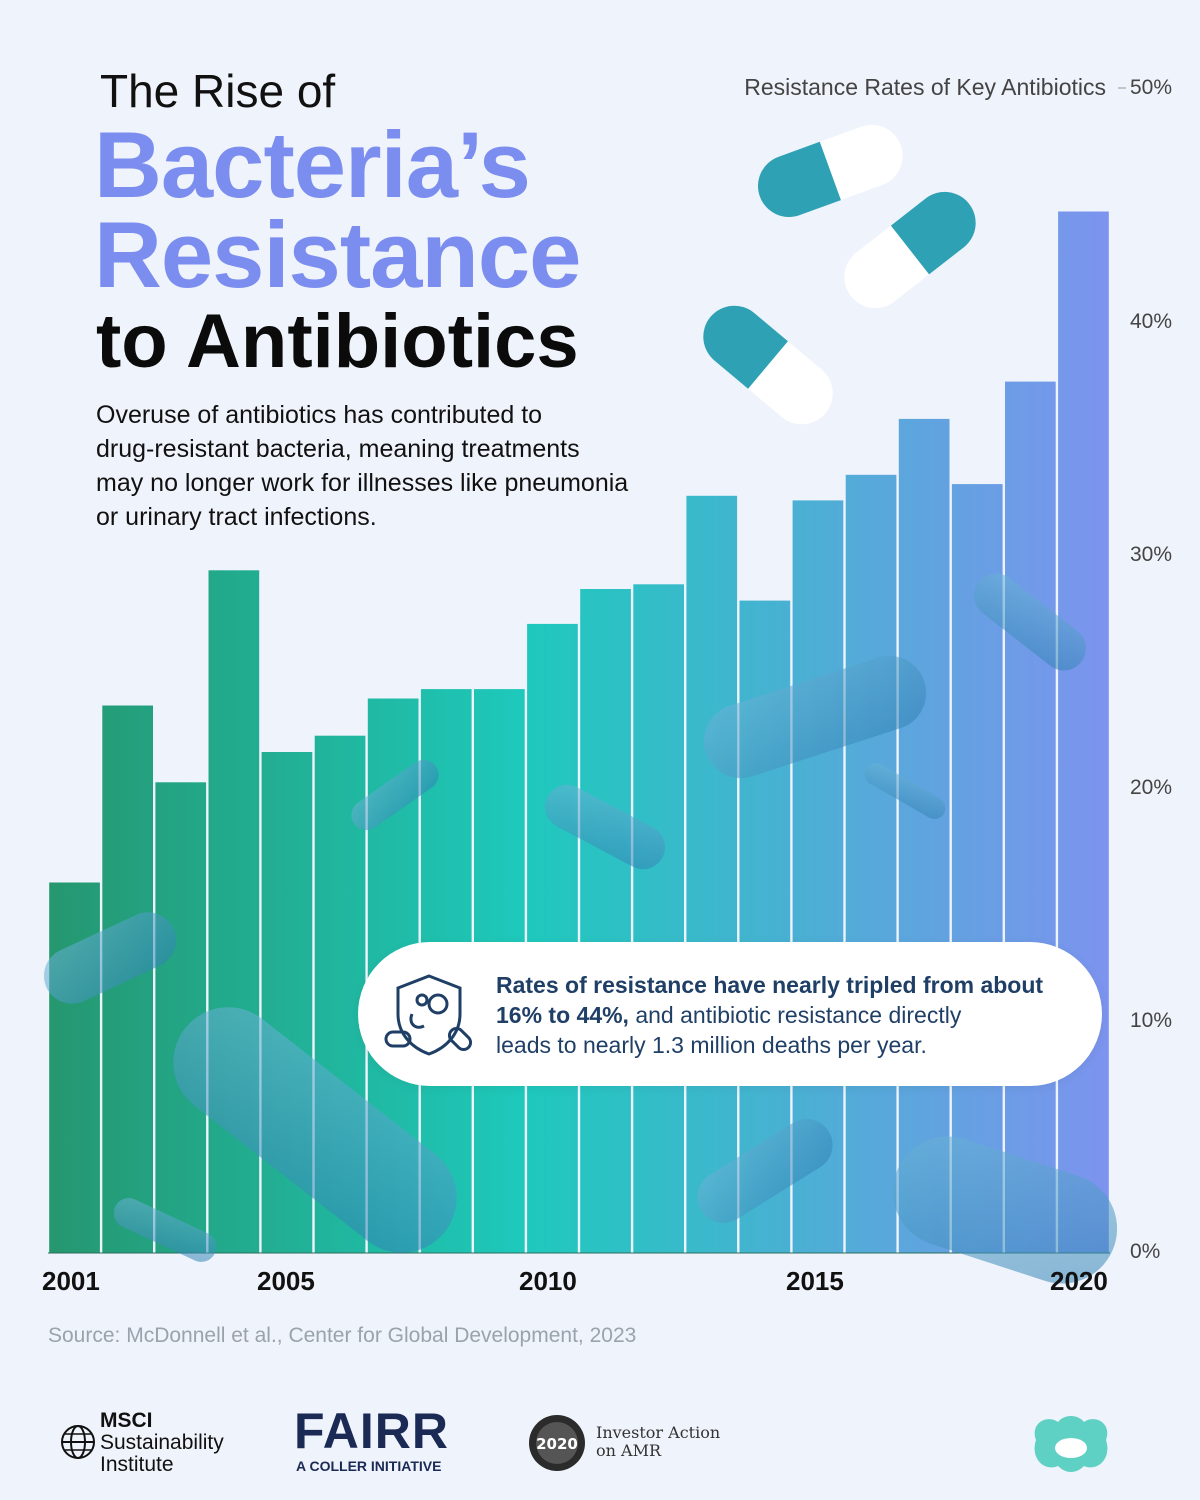  Describe the element at coordinates (236, 517) in the screenshot. I see `subtitle-line: or urinary tract infections.` at that location.